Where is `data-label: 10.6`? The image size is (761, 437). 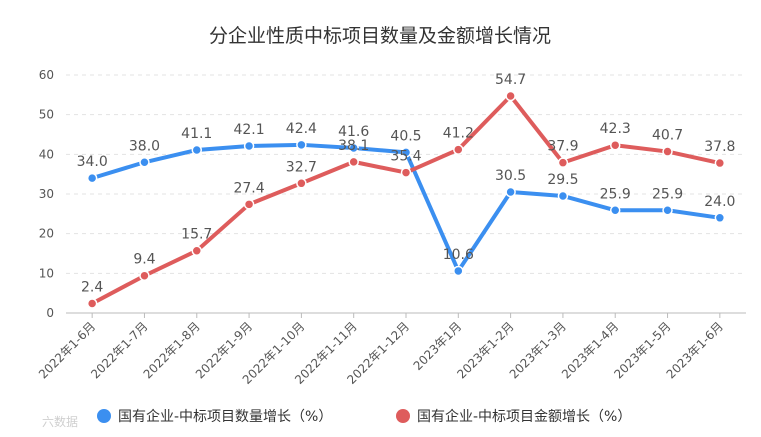 data-label: 10.6 is located at coordinates (458, 255).